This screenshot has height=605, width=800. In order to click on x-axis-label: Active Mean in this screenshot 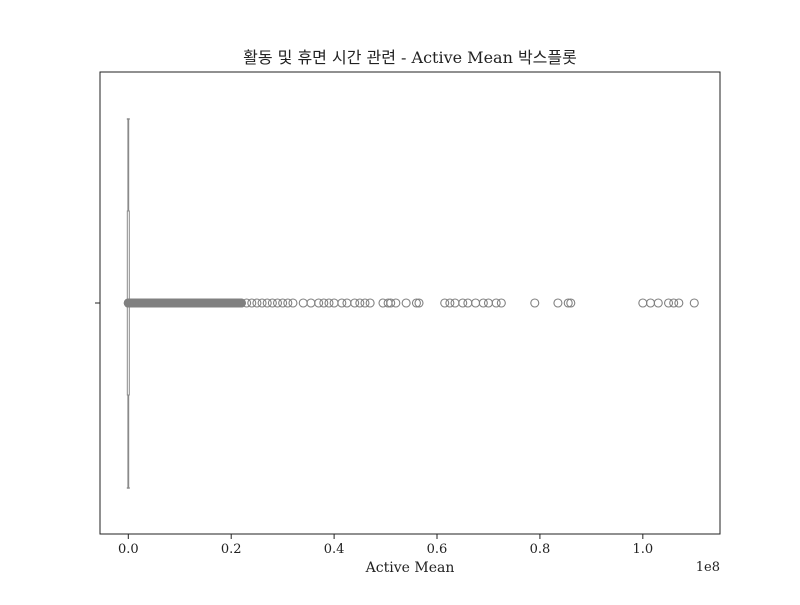, I will do `click(410, 568)`.